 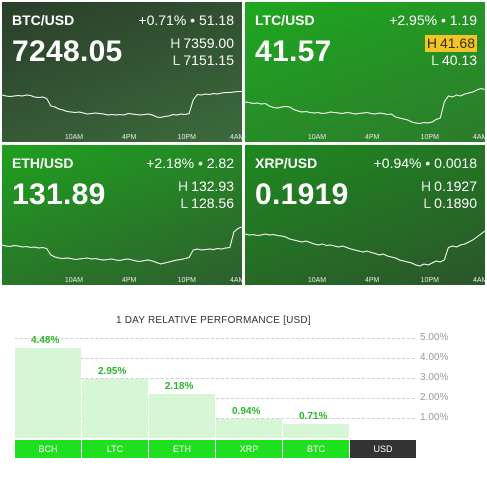 I want to click on daily-change: +2.95% • 1.19, so click(x=433, y=20).